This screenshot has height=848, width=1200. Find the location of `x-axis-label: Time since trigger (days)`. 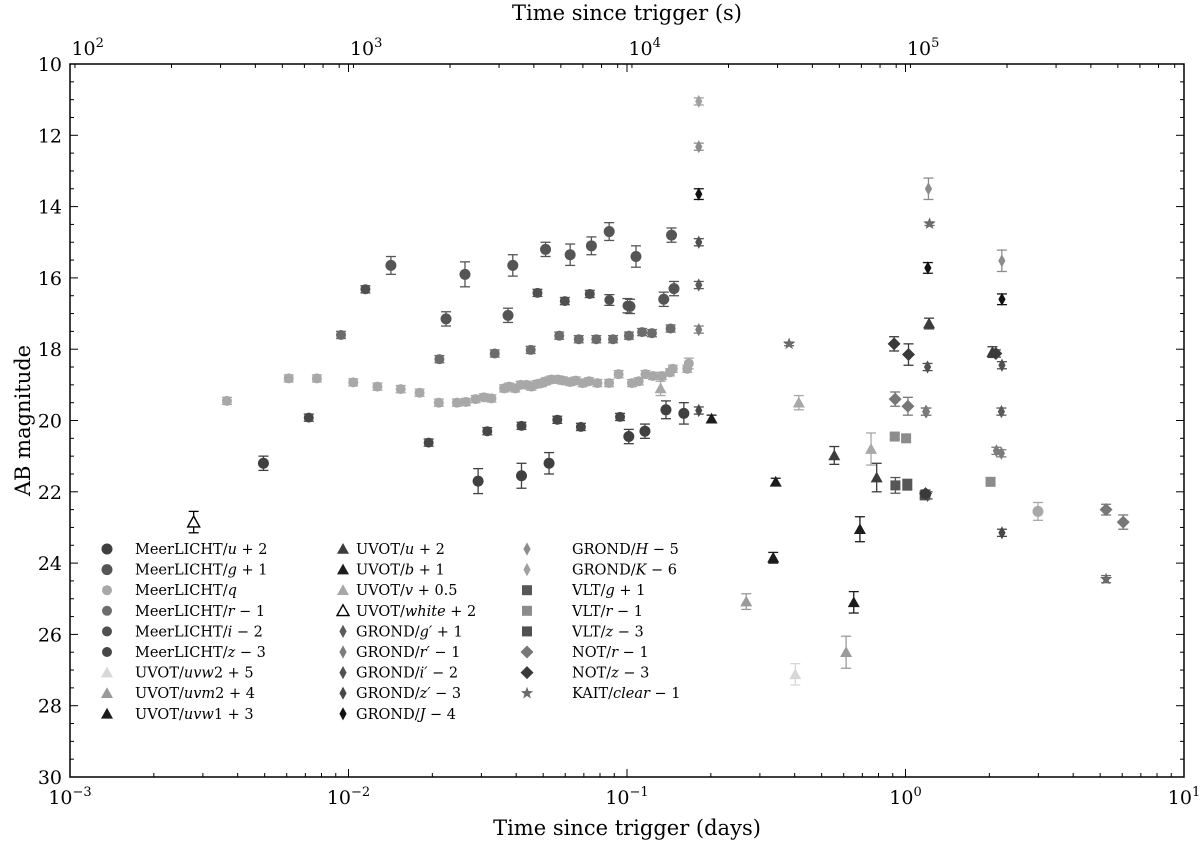

x-axis-label: Time since trigger (days) is located at coordinates (627, 828).